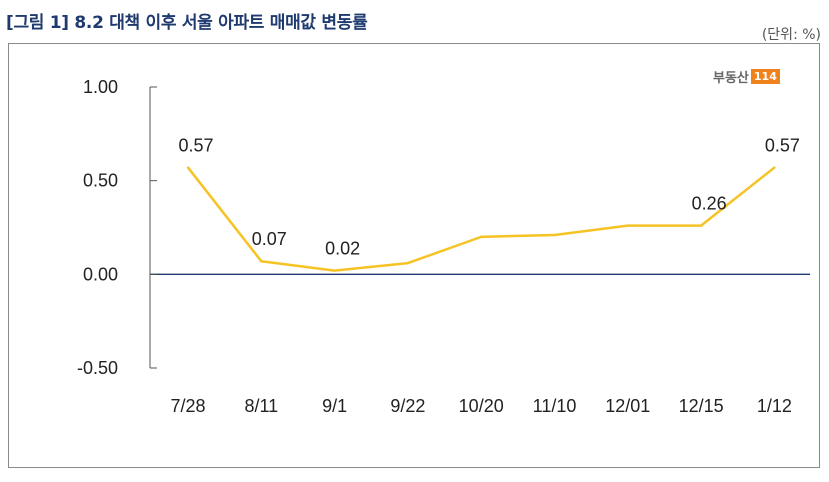 This screenshot has width=829, height=482. I want to click on y-tick-label: -0.50, so click(97, 368).